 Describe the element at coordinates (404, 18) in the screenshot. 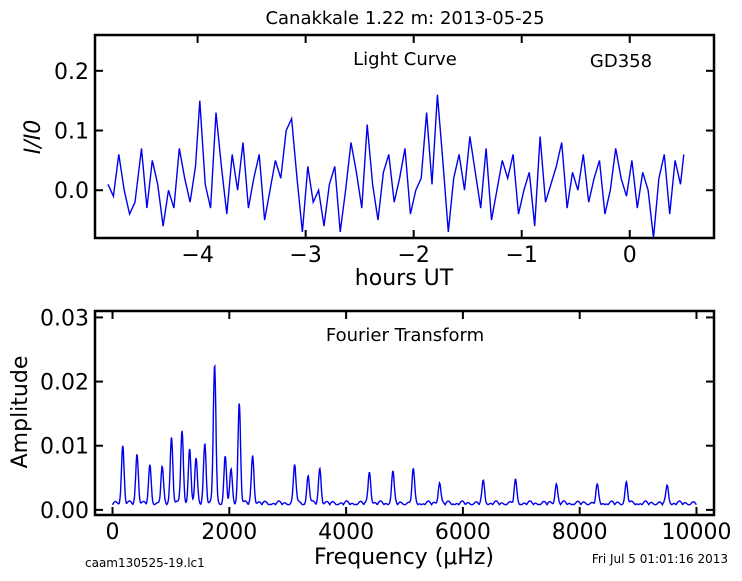

I see `figure-title: Canakkale 1.22 m: 2013-05-25` at that location.